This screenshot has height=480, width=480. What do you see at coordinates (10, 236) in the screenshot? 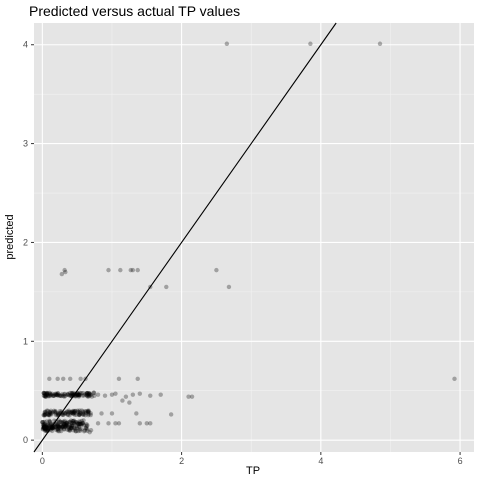
I see `y-axis-title: predicted` at bounding box center [10, 236].